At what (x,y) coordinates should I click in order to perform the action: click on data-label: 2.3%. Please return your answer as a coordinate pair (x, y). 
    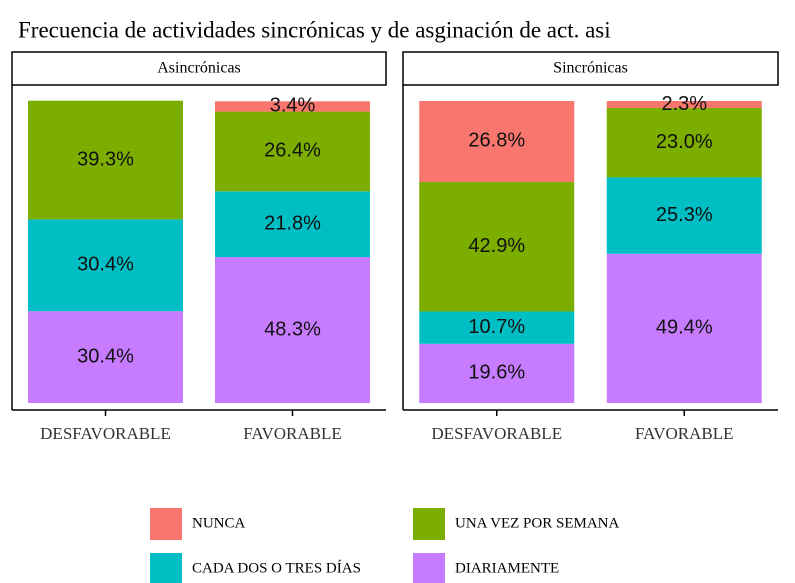
    Looking at the image, I should click on (684, 104).